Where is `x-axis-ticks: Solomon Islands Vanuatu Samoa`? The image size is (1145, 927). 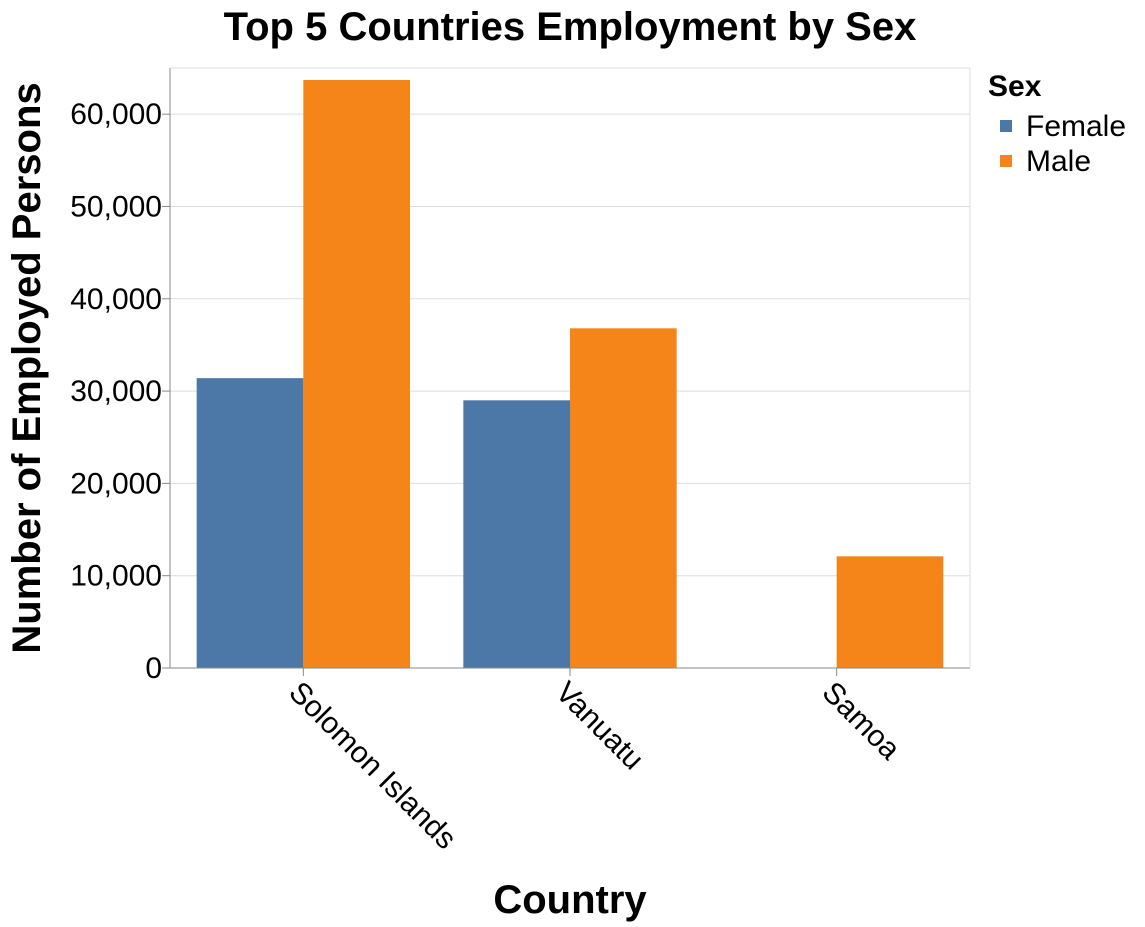
x-axis-ticks: Solomon Islands Vanuatu Samoa is located at coordinates (594, 762).